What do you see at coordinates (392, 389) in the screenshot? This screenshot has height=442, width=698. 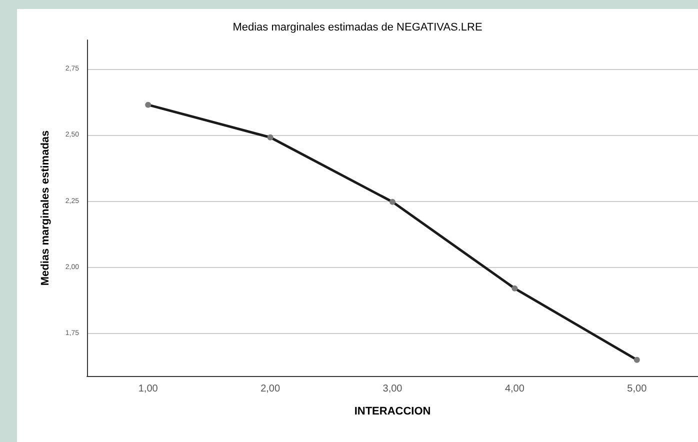 I see `x-tick-label: 3,00` at bounding box center [392, 389].